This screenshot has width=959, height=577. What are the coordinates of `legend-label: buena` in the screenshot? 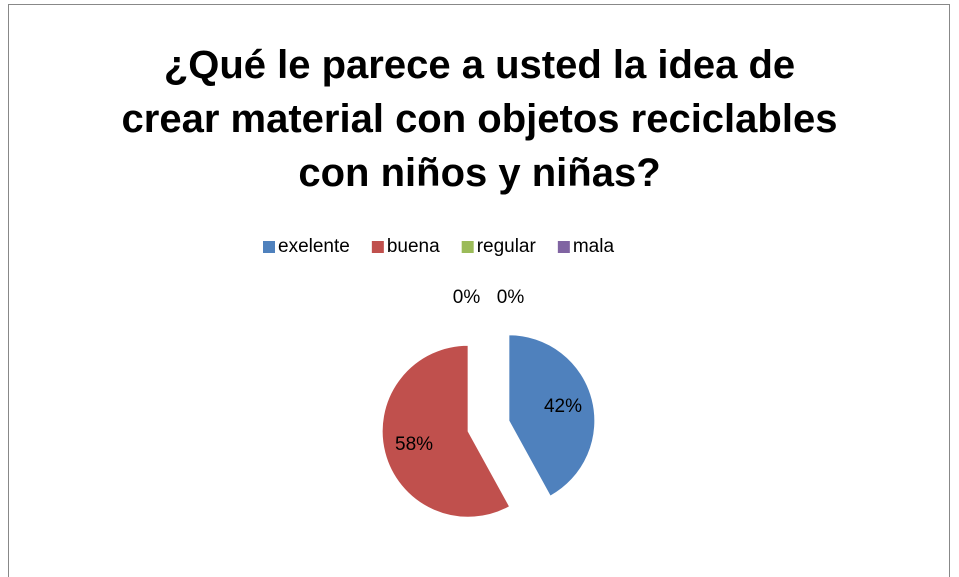 It's located at (413, 246).